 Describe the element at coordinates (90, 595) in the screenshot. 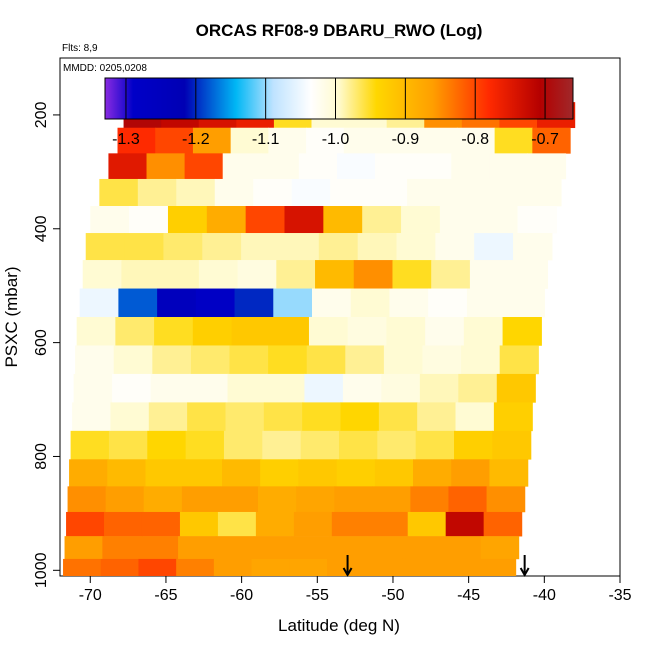

I see `x-tick-label: -70` at that location.